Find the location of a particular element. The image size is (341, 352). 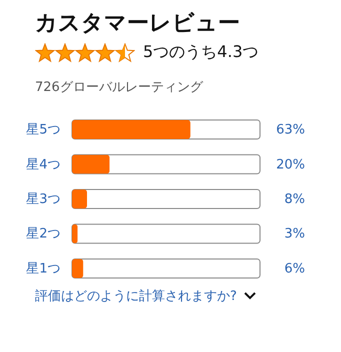

chart-title: カスタマーレビュー is located at coordinates (137, 24).